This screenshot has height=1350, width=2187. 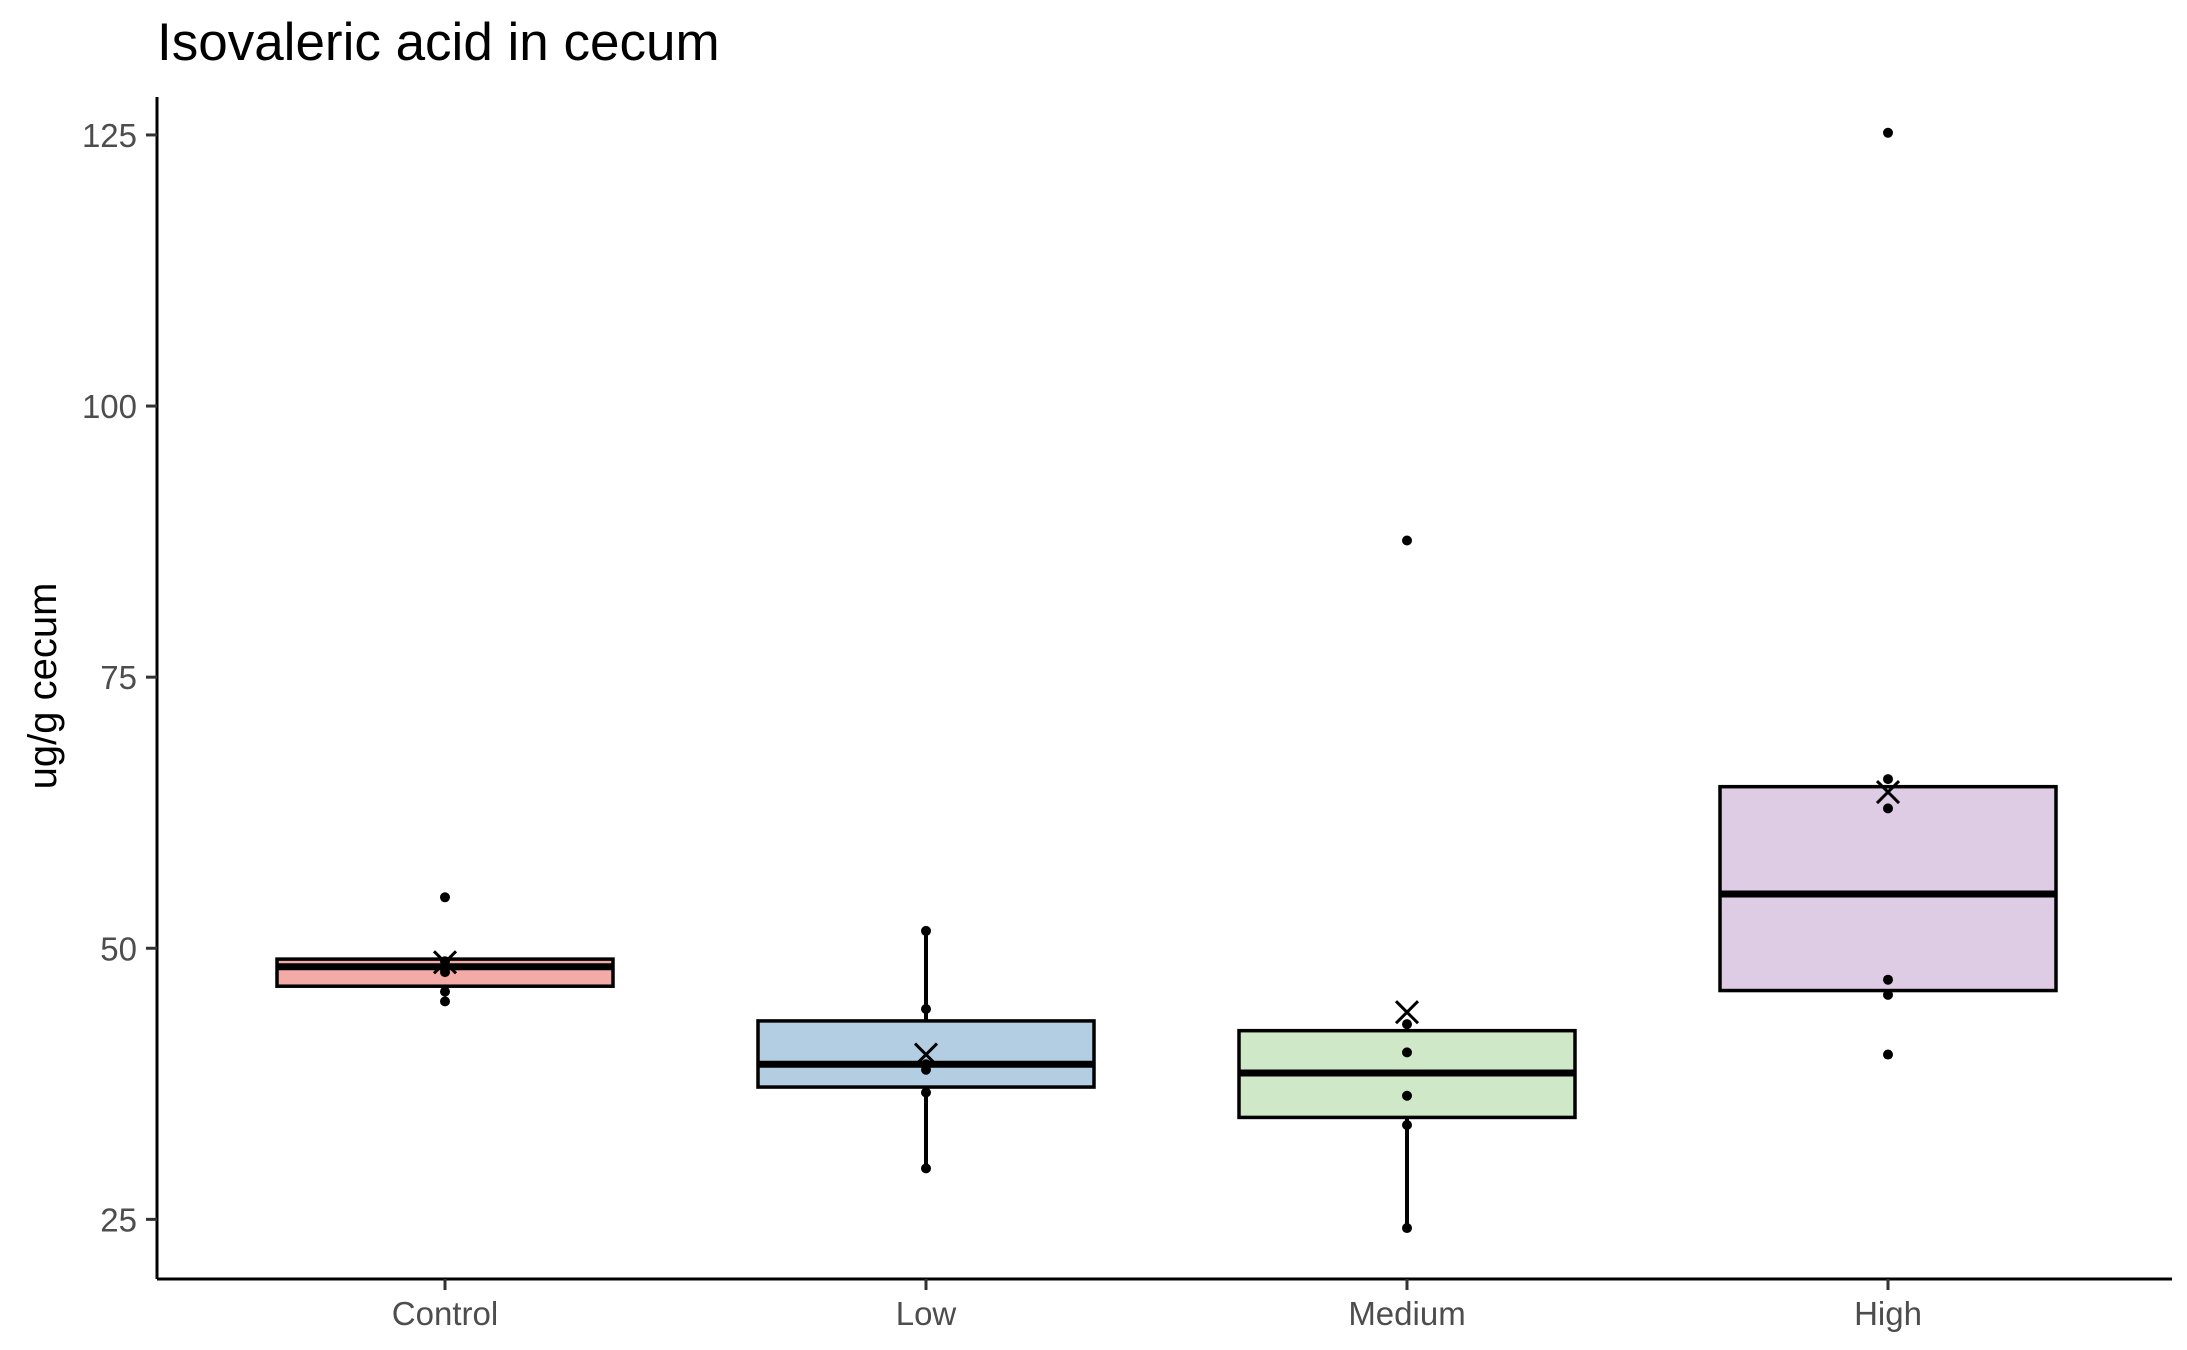 What do you see at coordinates (118, 1219) in the screenshot?
I see `y-tick-label: 25` at bounding box center [118, 1219].